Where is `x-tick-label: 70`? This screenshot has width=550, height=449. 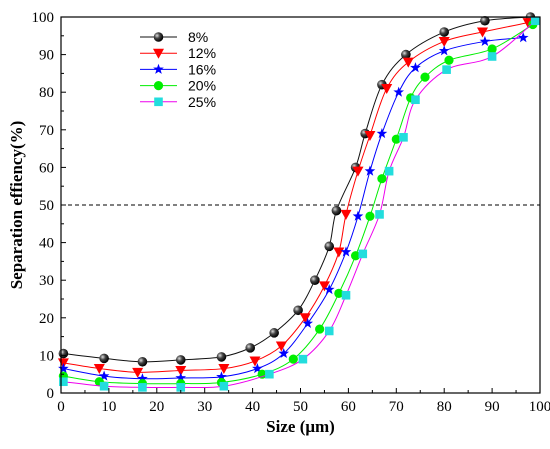 x-tick-label: 70 is located at coordinates (396, 407).